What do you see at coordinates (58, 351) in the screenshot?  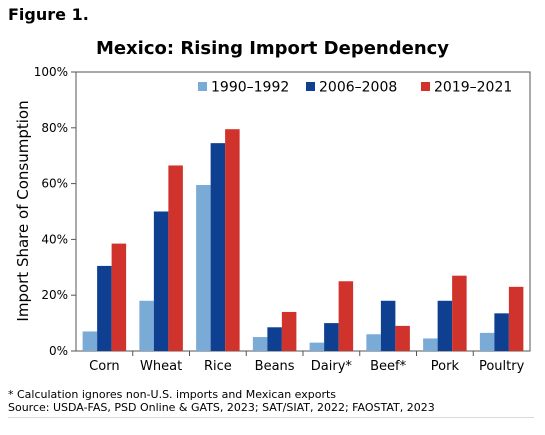 I see `y-tick-label: 0%` at bounding box center [58, 351].